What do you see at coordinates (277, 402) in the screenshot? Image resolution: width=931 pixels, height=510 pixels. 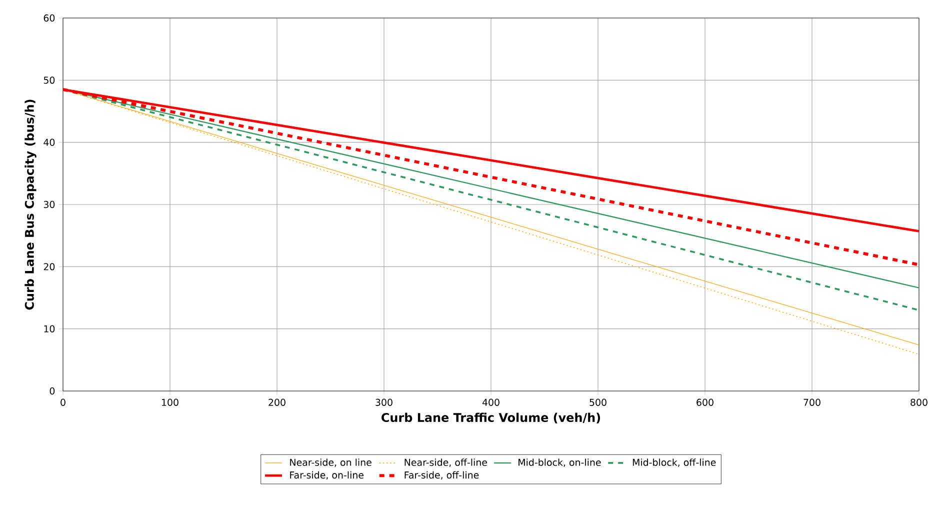 I see `x-tick-label: 200` at bounding box center [277, 402].